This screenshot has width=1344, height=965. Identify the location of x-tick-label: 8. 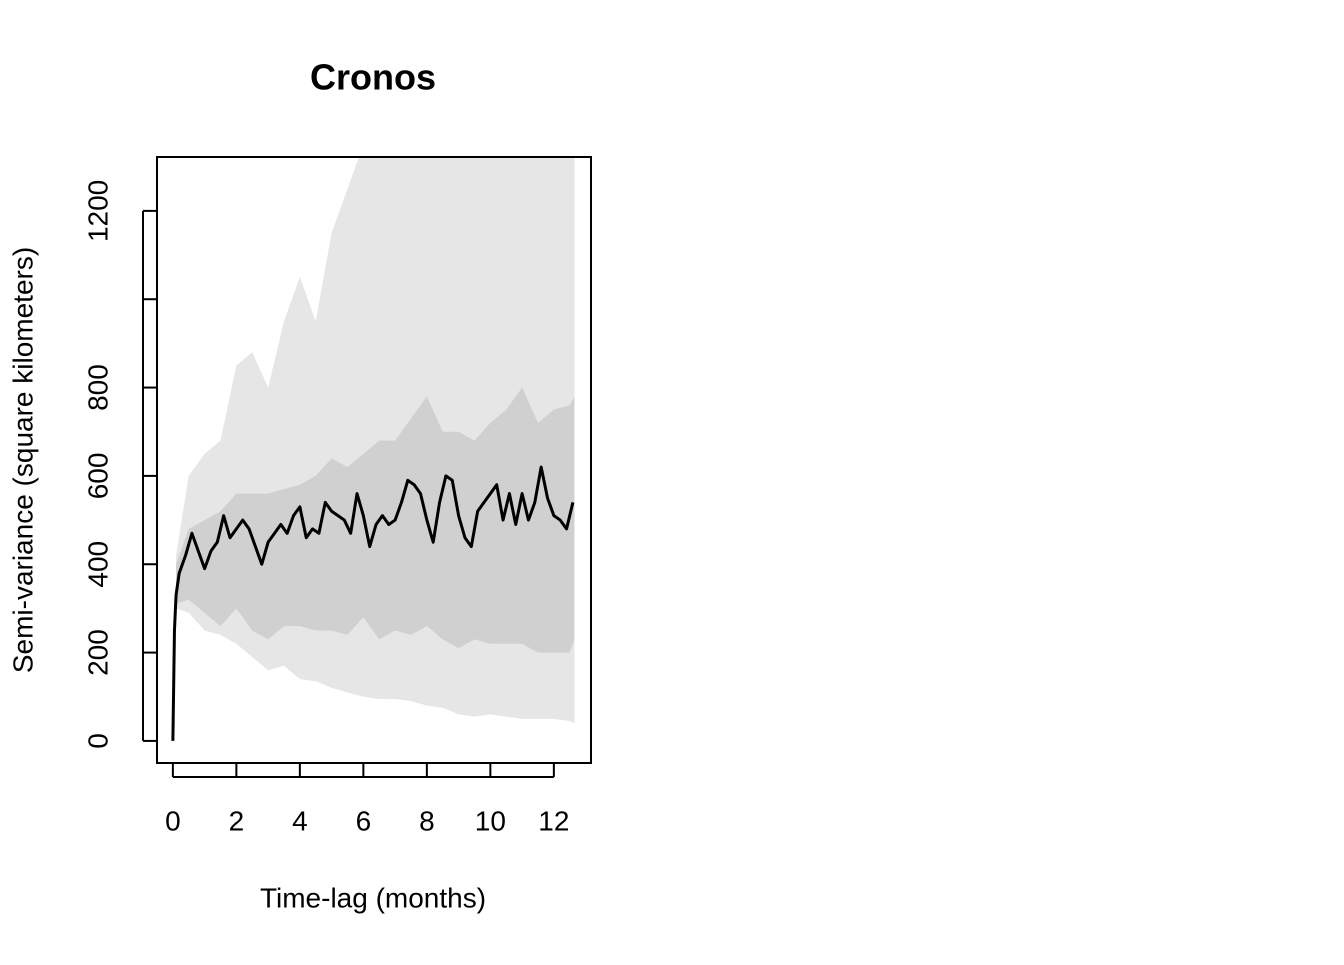
(427, 820).